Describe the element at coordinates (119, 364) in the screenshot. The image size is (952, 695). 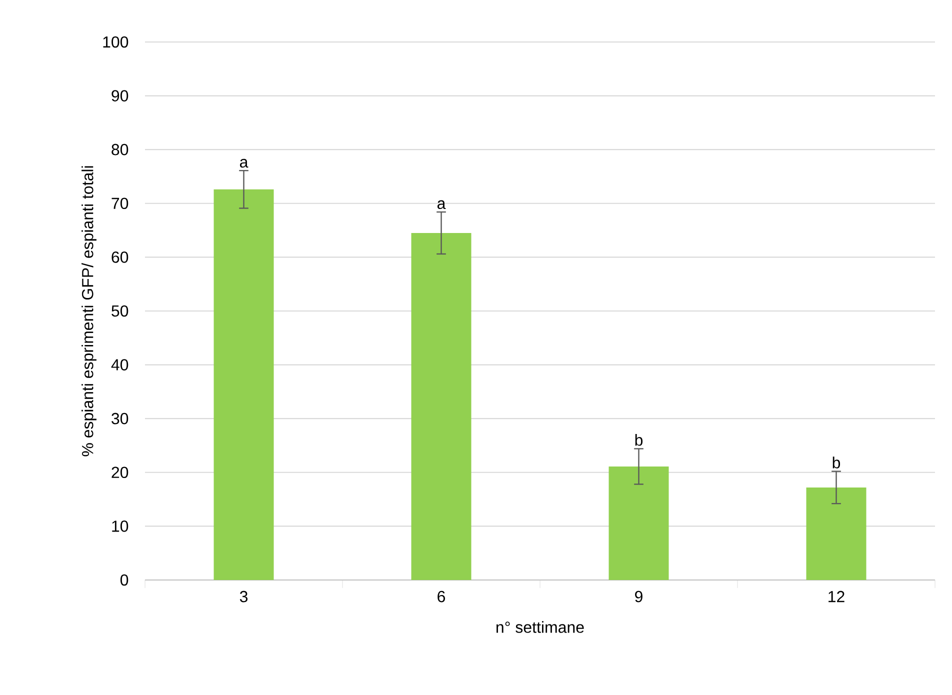
I see `y-tick-label: 40` at that location.